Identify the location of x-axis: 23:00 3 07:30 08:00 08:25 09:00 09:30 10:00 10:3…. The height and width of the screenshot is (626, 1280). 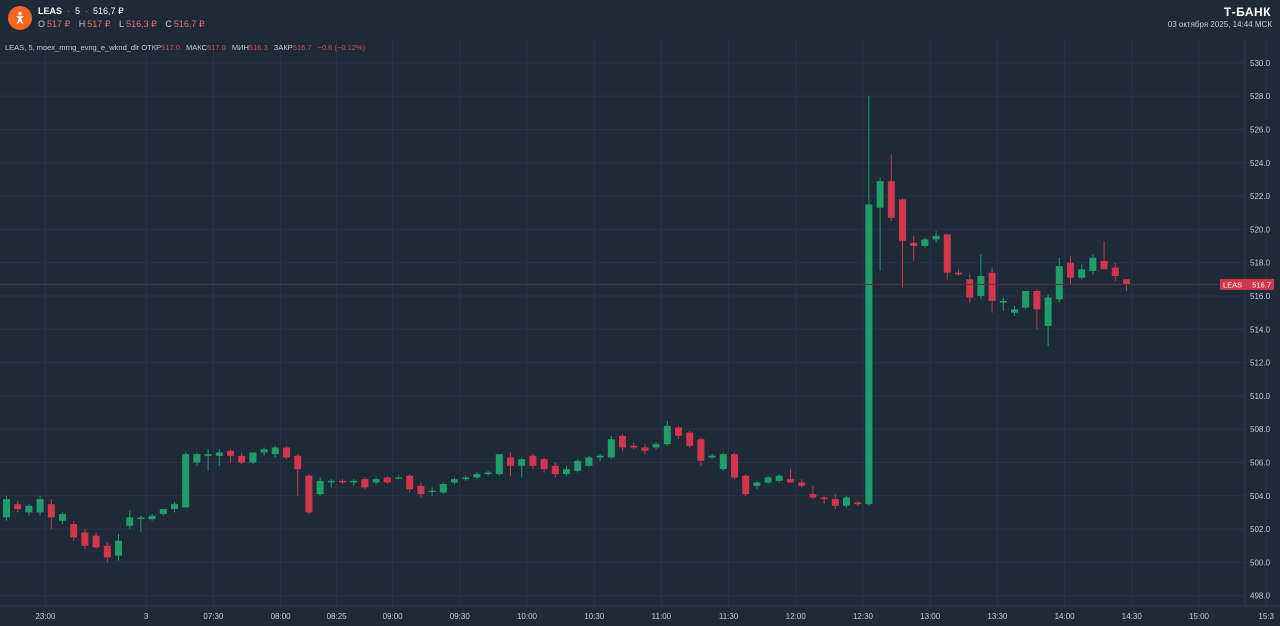
(640, 613).